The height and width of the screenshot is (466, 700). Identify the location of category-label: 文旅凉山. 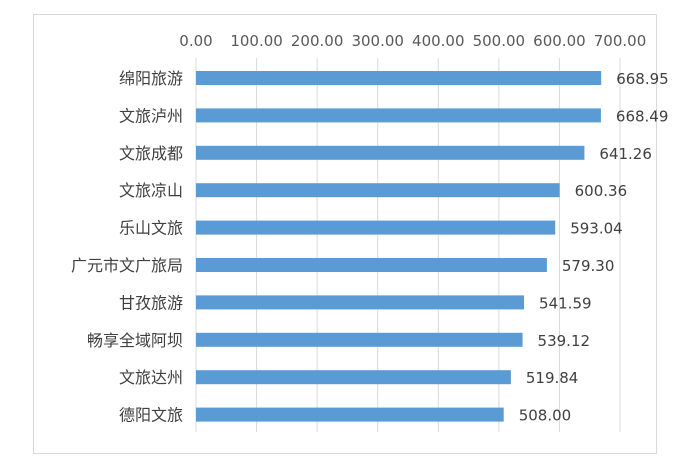
(151, 190).